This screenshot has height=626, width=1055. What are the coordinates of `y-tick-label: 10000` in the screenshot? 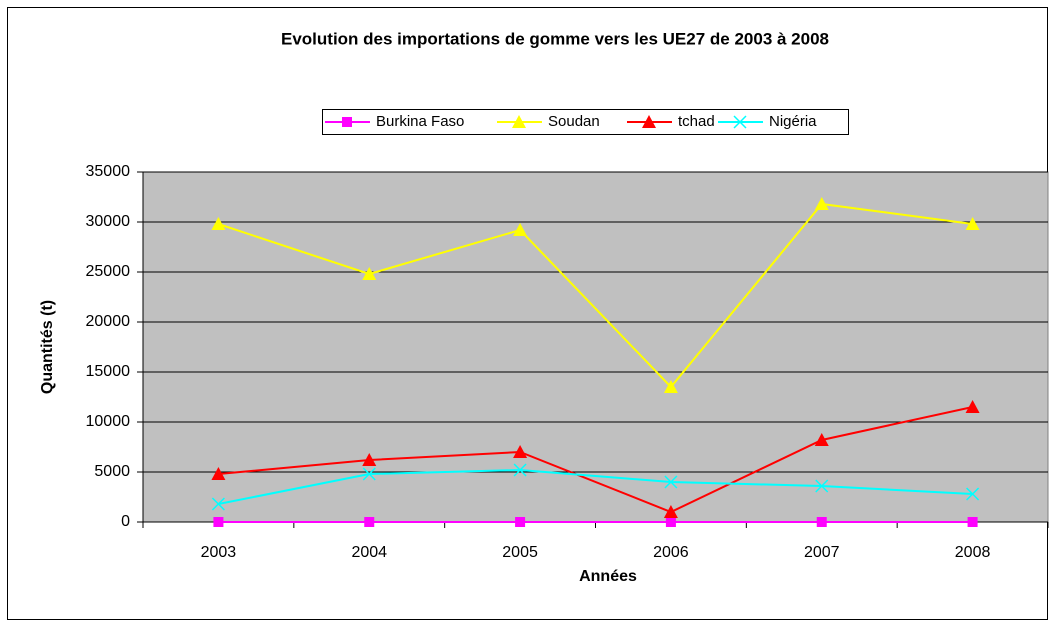 It's located at (108, 421).